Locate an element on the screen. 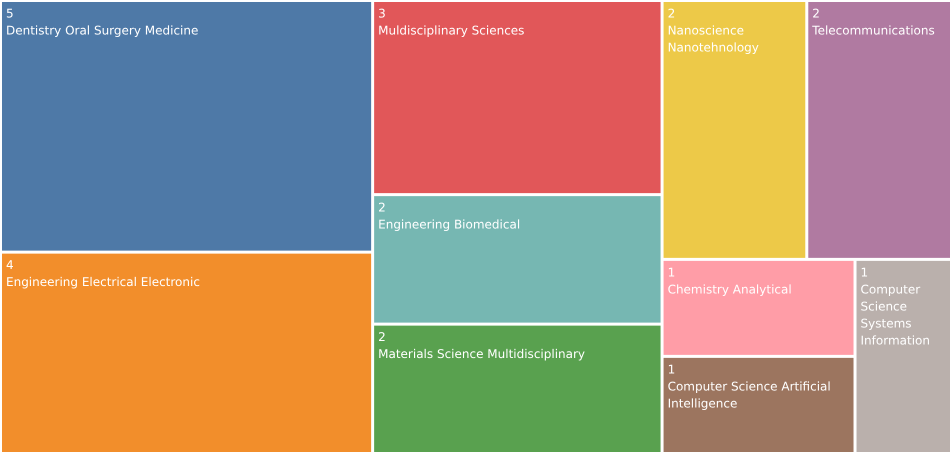  data-label: 5 is located at coordinates (10, 13).